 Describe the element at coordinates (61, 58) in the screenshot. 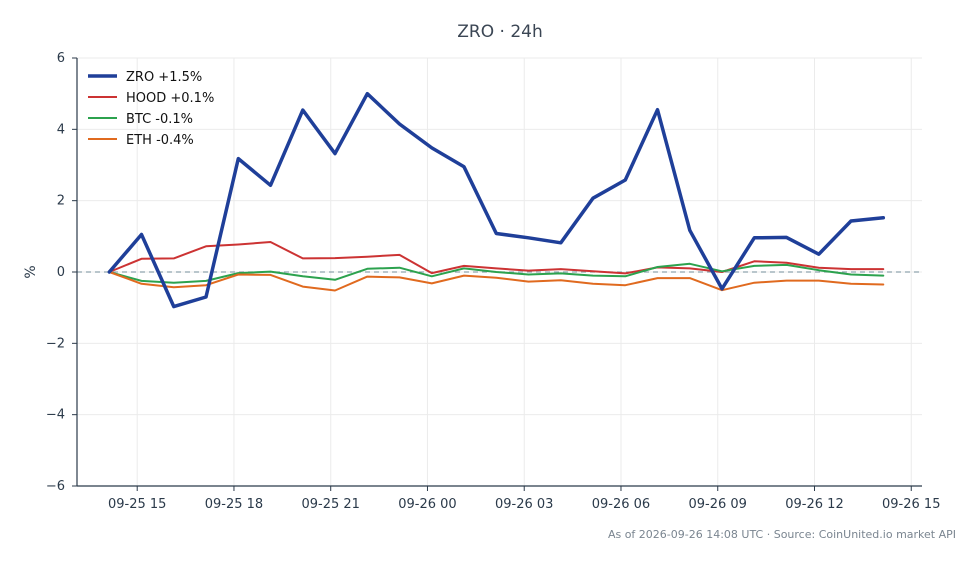

I see `y-tick-label: 6` at that location.